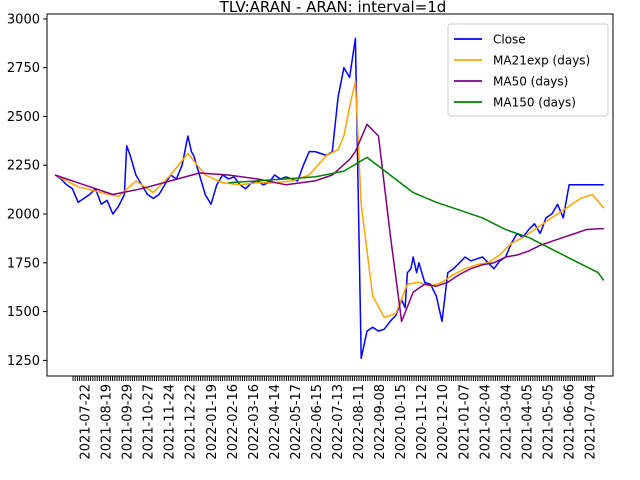 Image resolution: width=640 pixels, height=480 pixels. I want to click on x-tick-label-22: 2021-05-05, so click(548, 422).